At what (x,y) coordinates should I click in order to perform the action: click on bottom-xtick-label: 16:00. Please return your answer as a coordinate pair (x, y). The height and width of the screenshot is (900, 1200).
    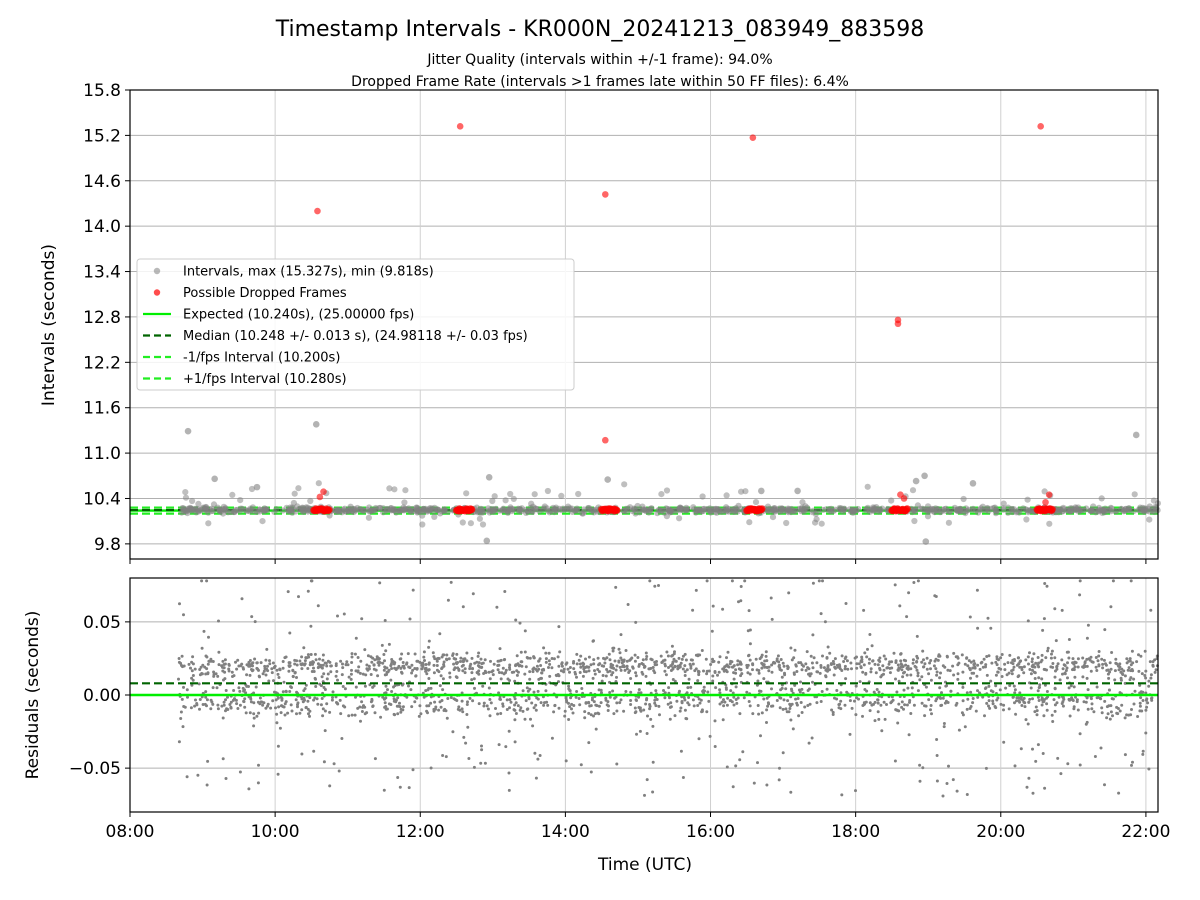
    Looking at the image, I should click on (710, 832).